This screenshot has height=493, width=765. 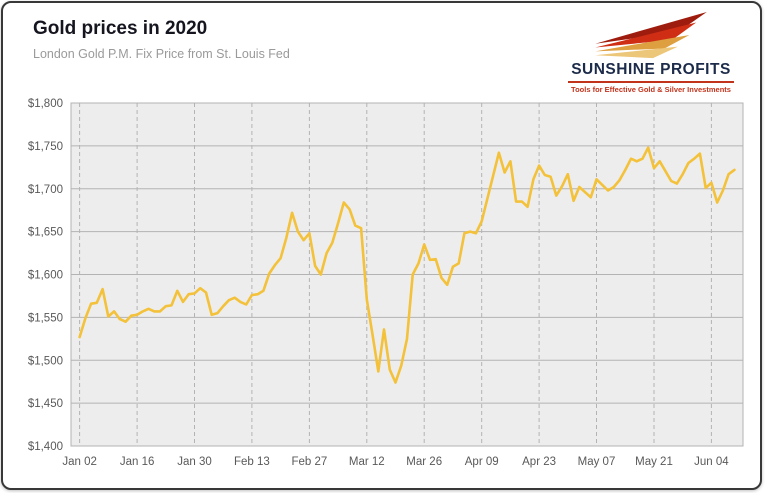 I want to click on logo-word-profits: PROFITS, so click(x=695, y=69).